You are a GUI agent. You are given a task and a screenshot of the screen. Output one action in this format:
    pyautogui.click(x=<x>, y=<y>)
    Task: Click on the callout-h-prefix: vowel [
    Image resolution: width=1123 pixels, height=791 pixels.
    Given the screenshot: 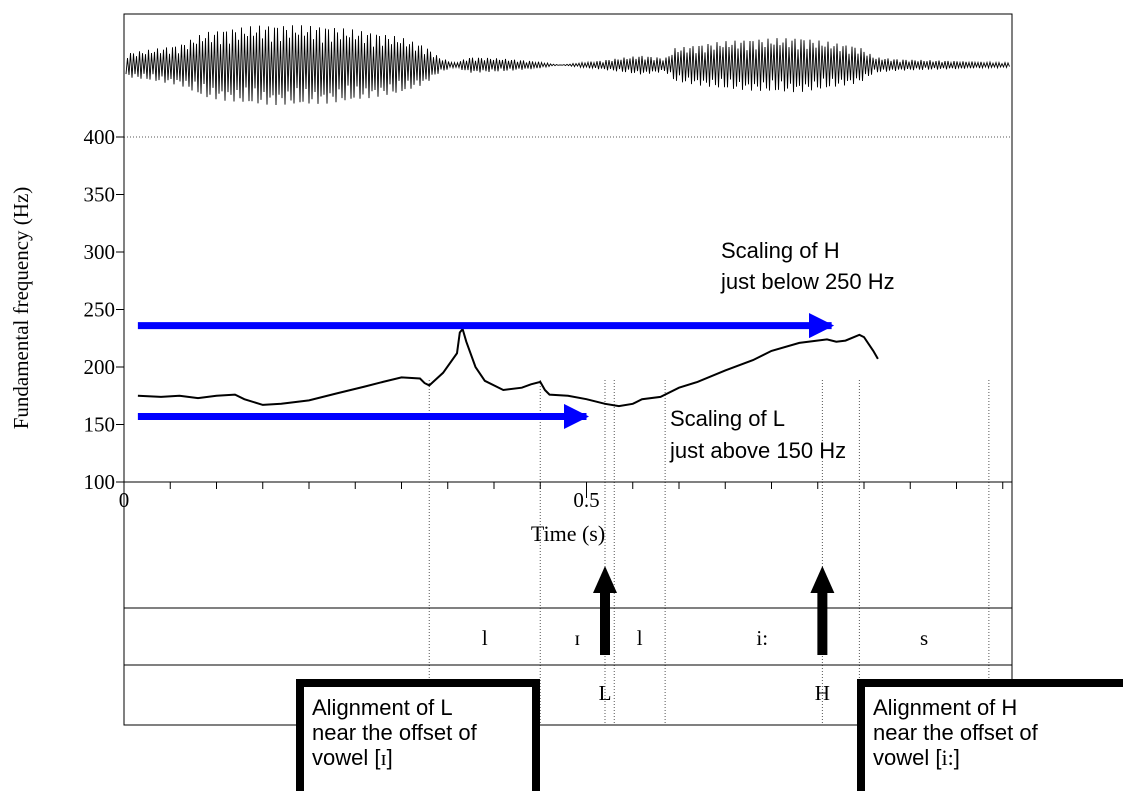 What is the action you would take?
    pyautogui.click(x=907, y=757)
    